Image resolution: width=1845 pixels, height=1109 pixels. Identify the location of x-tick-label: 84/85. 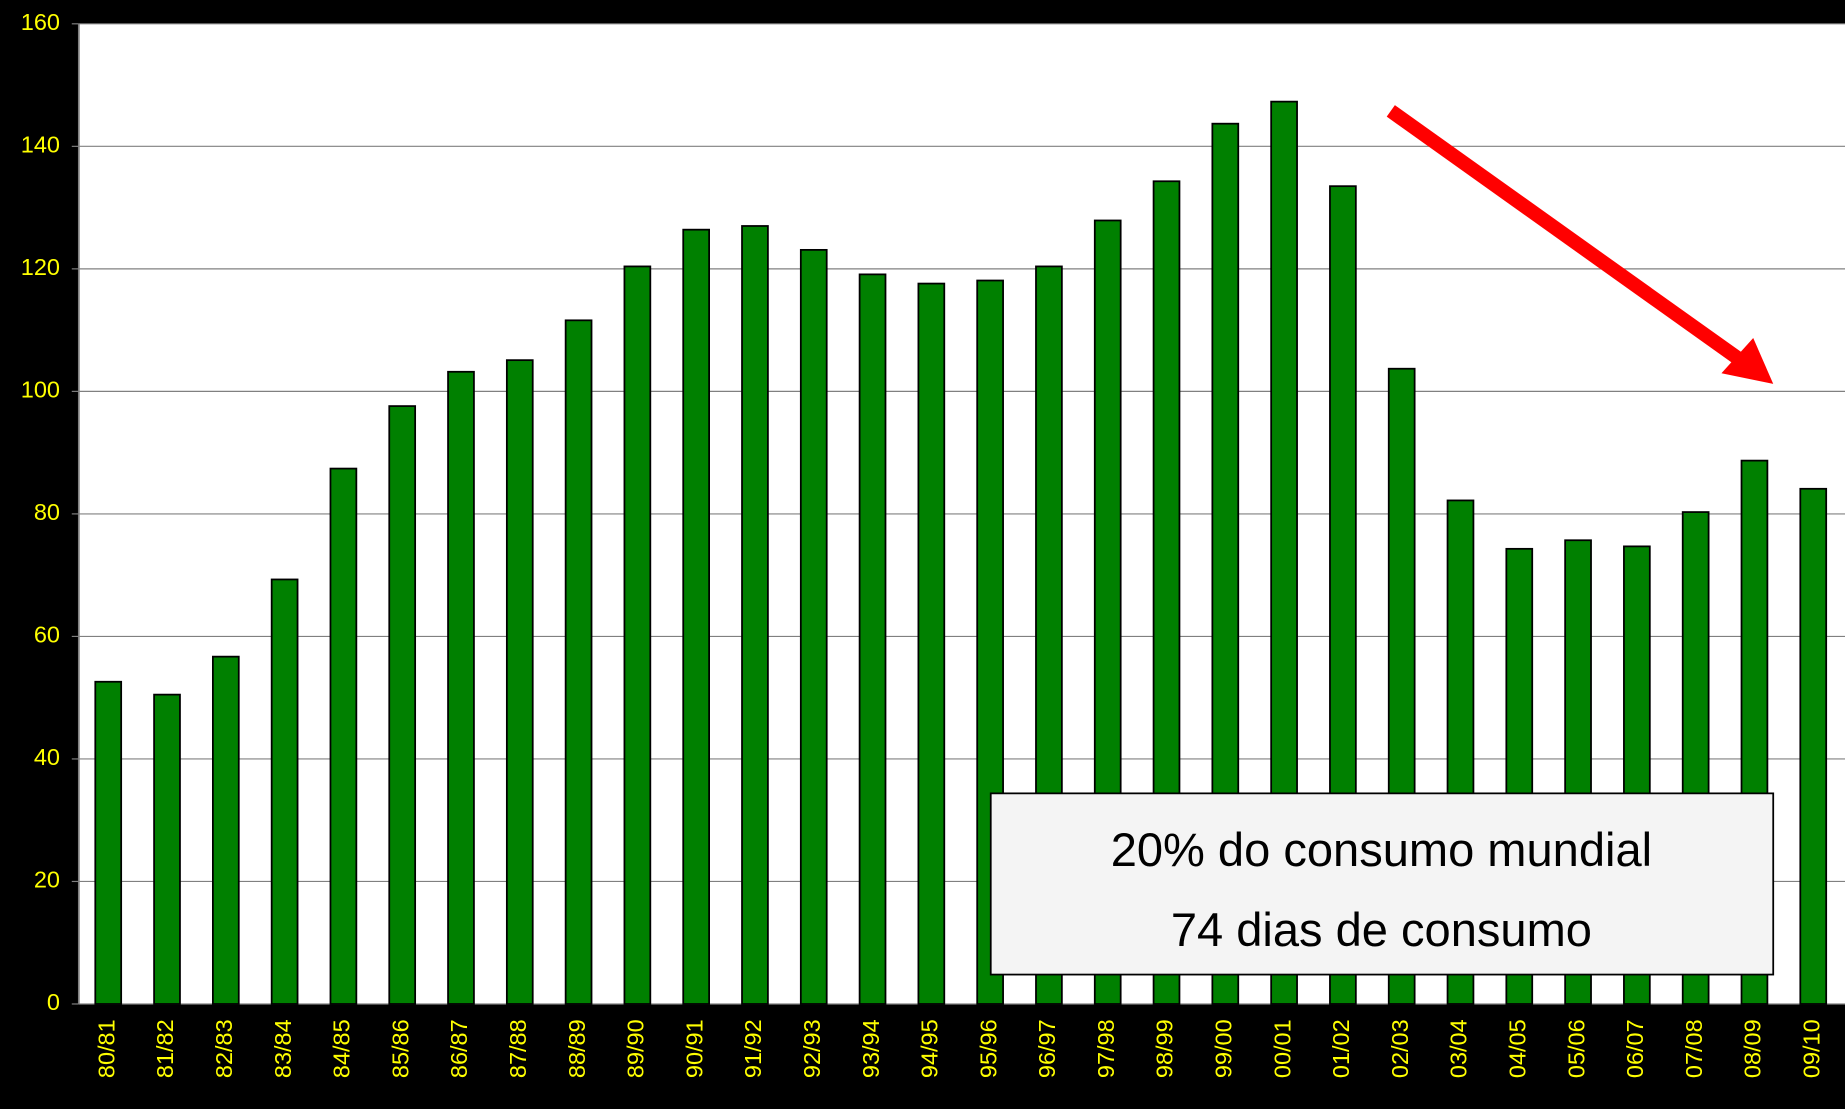
(342, 1048).